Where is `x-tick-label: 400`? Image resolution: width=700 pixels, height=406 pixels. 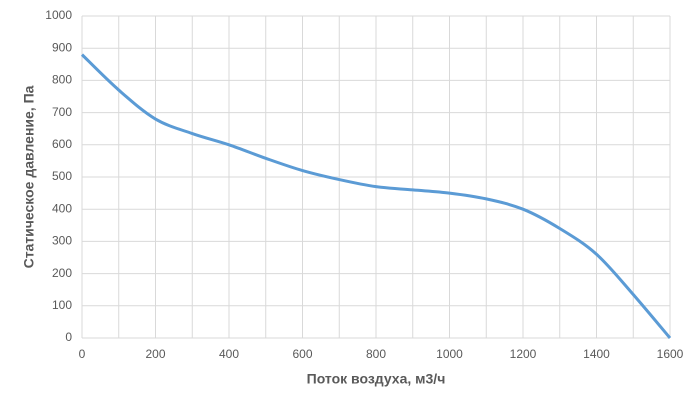 x-tick-label: 400 is located at coordinates (229, 354).